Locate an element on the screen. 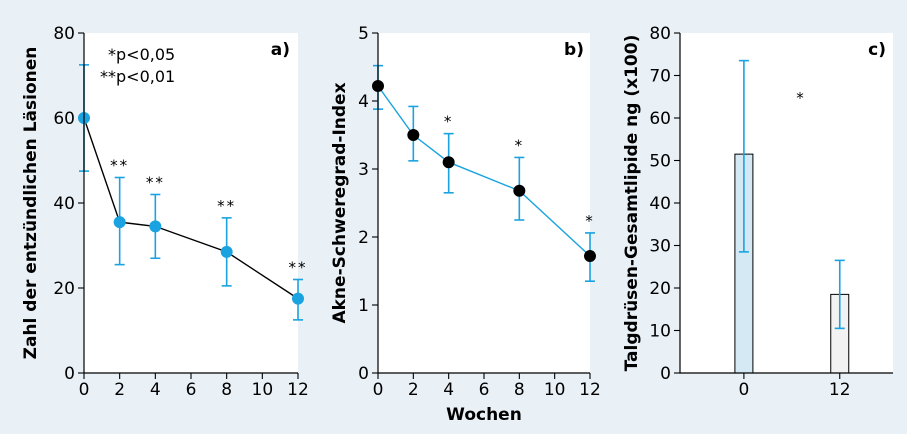 The image size is (907, 434). panel-a-label: a) is located at coordinates (280, 50).